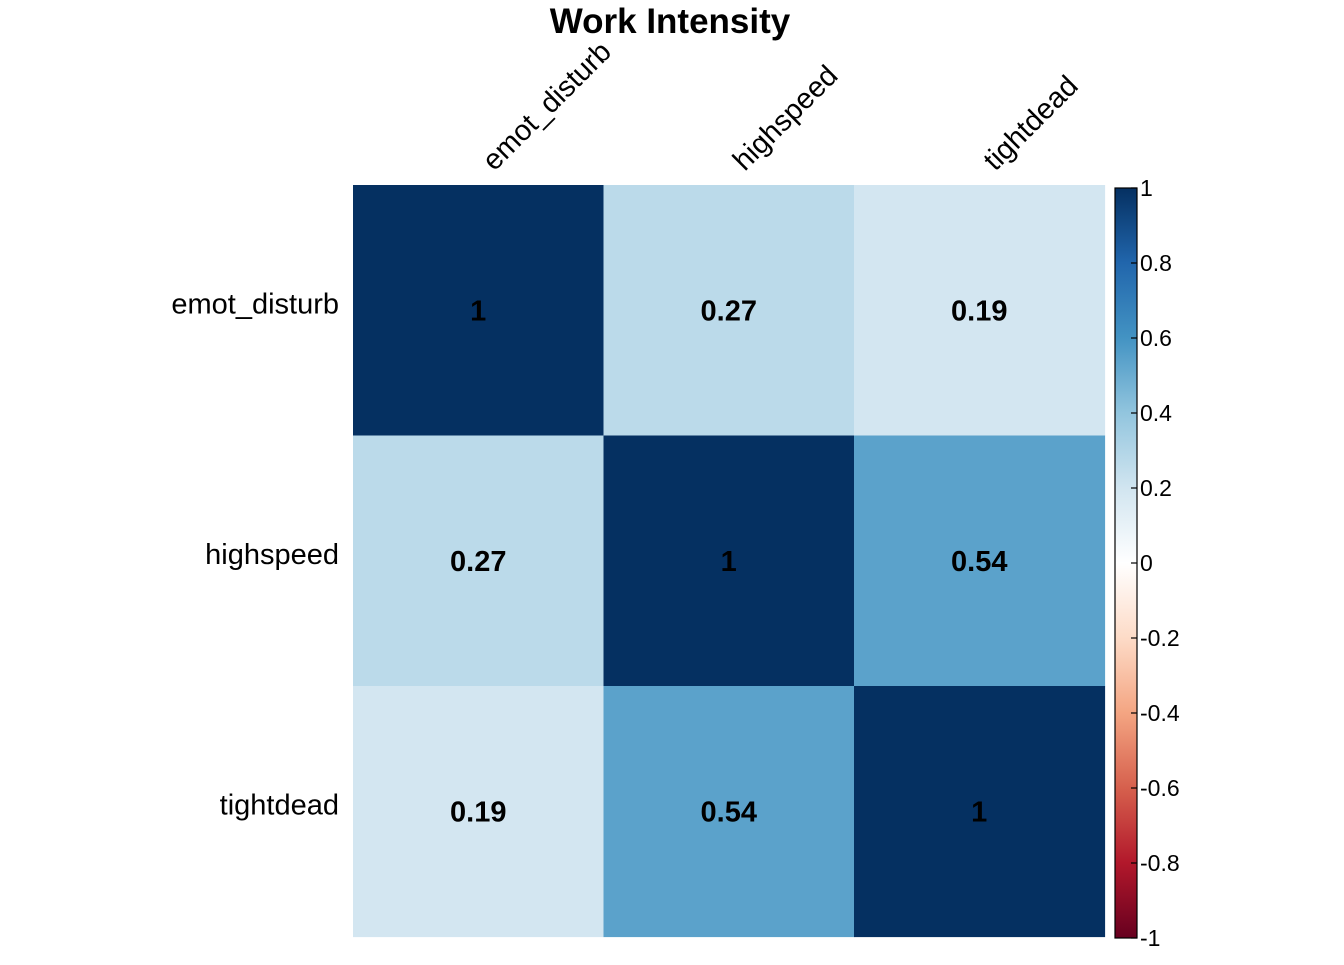  What do you see at coordinates (1146, 188) in the screenshot?
I see `colorbar-tick-label: 1` at bounding box center [1146, 188].